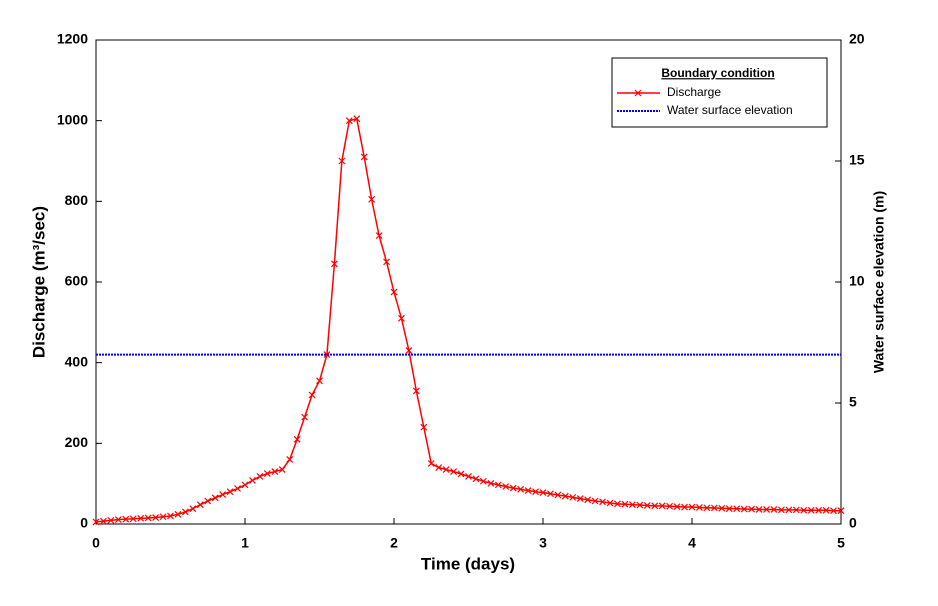  I want to click on x-tick-label: 0, so click(96, 543).